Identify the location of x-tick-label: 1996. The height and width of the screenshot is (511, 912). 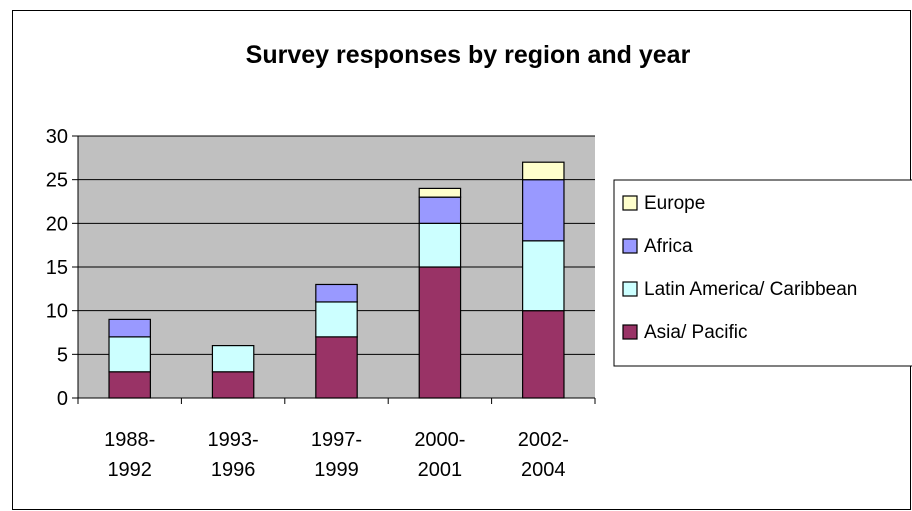
(233, 470).